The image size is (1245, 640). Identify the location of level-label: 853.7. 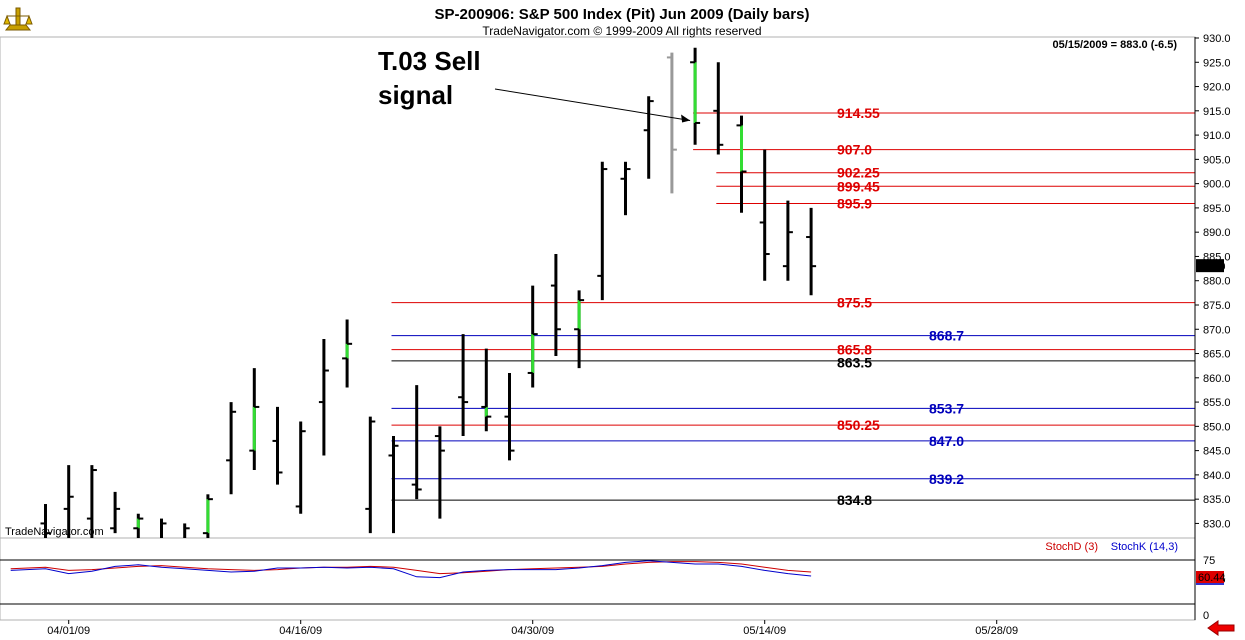
(946, 408).